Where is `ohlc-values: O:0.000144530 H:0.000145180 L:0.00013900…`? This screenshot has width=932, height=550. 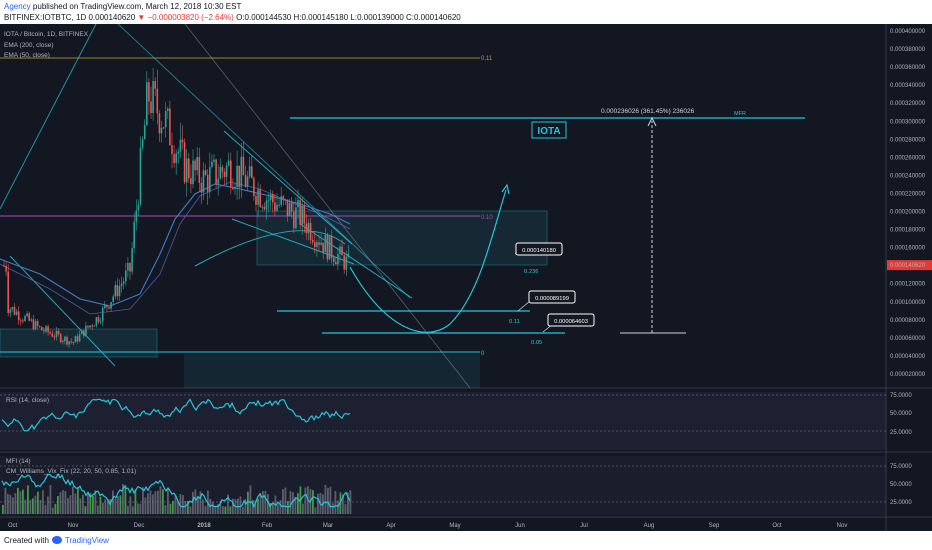
ohlc-values: O:0.000144530 H:0.000145180 L:0.00013900… is located at coordinates (348, 17).